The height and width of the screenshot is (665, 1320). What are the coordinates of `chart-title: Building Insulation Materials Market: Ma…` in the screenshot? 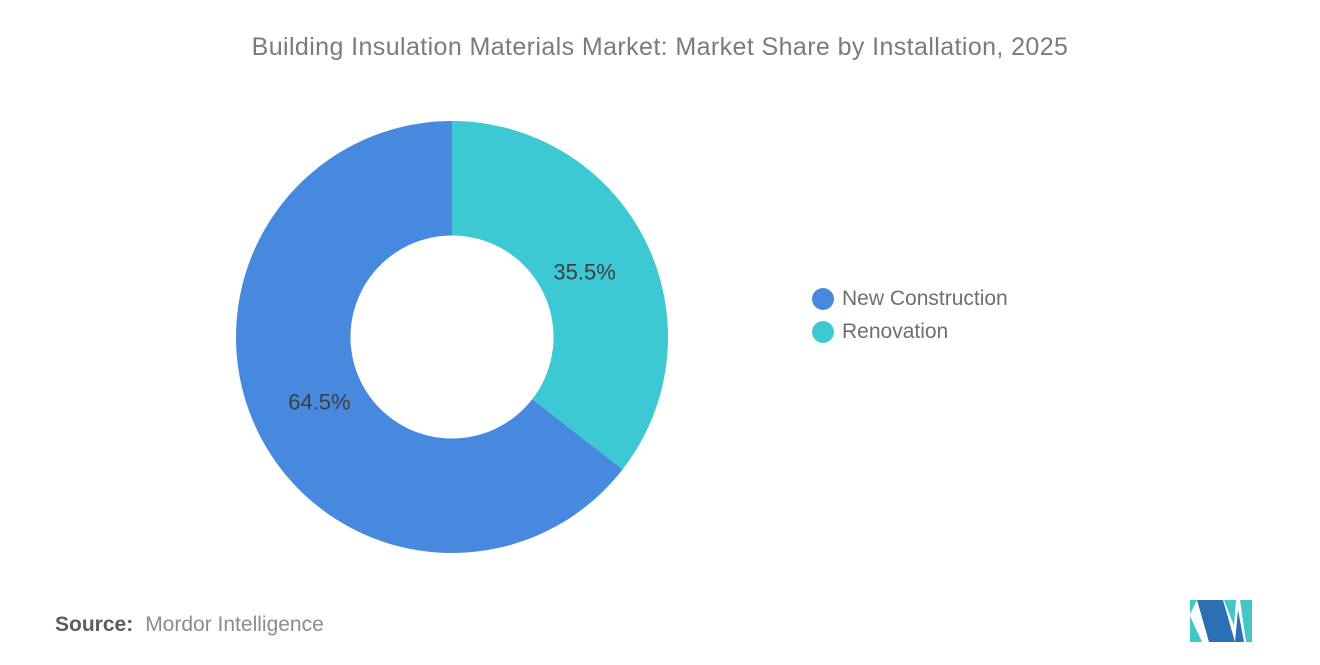 It's located at (660, 47).